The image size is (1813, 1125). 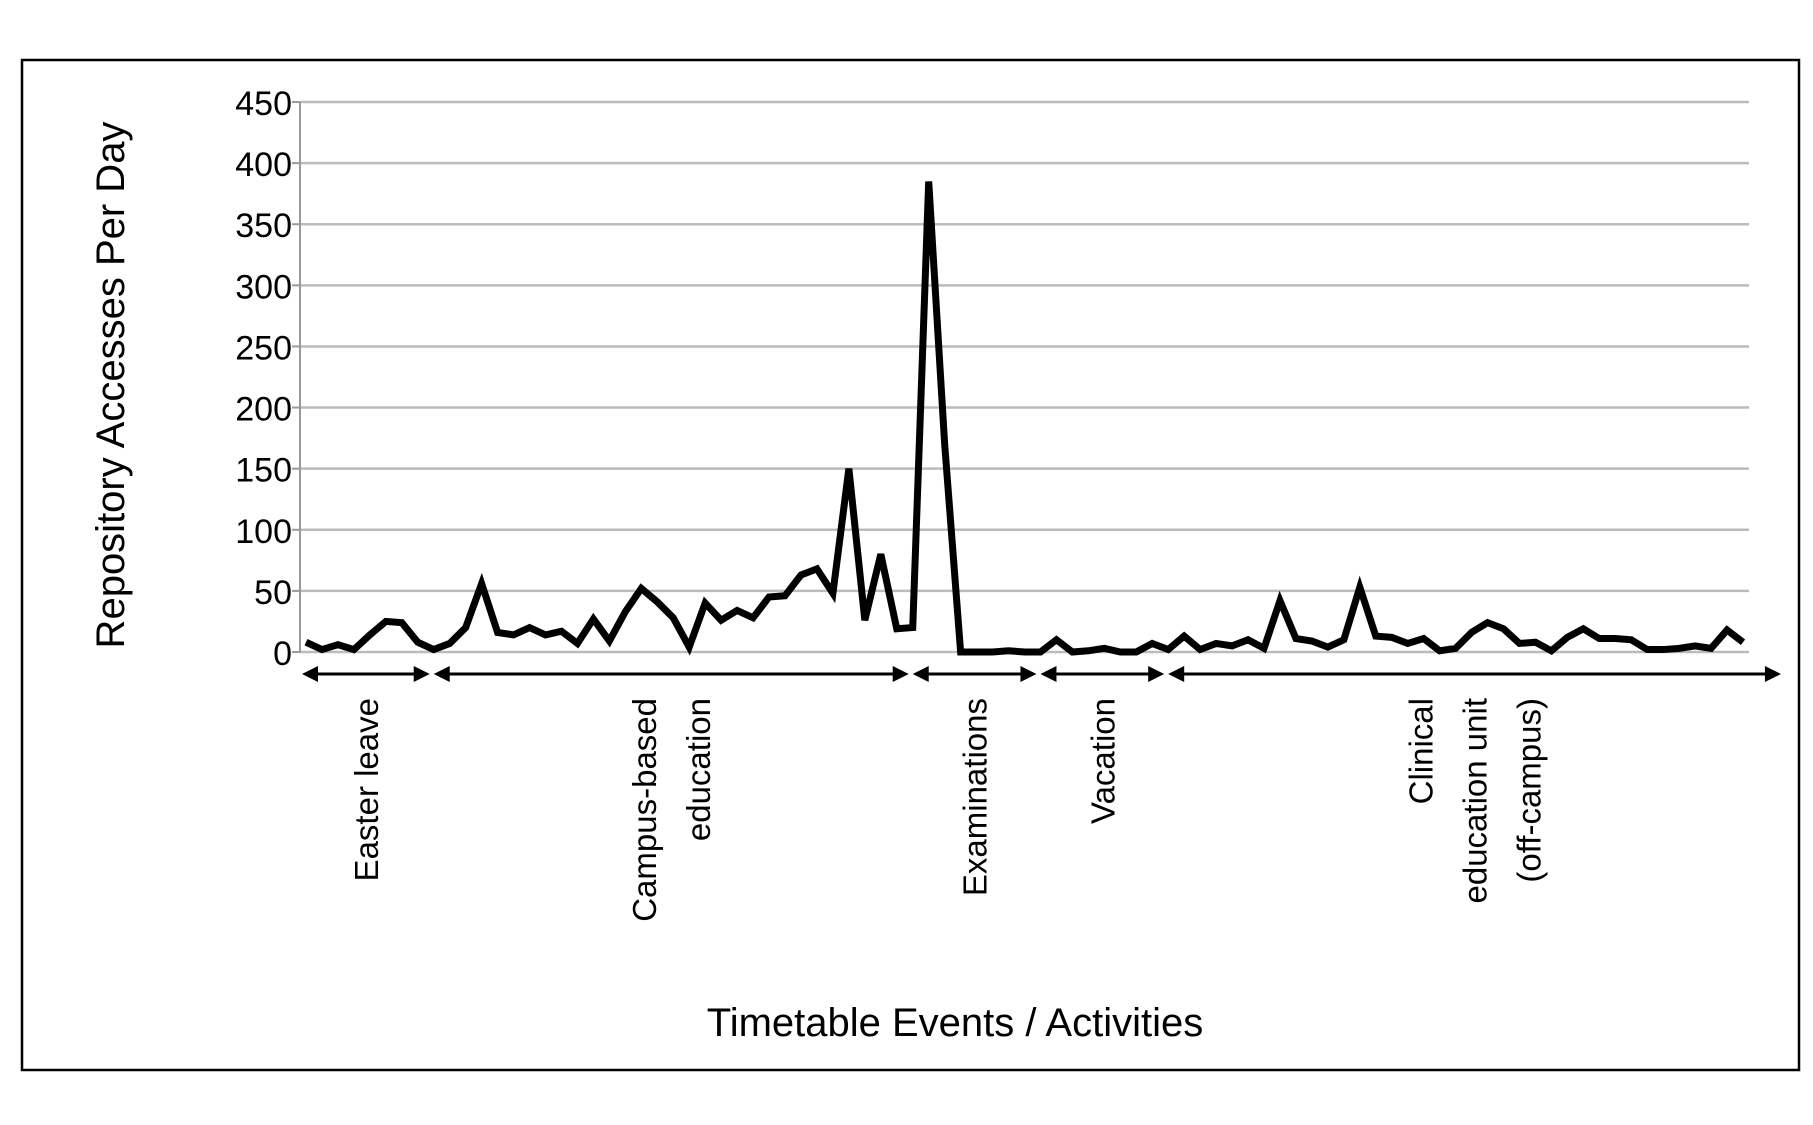 What do you see at coordinates (263, 348) in the screenshot?
I see `y-tick-label: 250` at bounding box center [263, 348].